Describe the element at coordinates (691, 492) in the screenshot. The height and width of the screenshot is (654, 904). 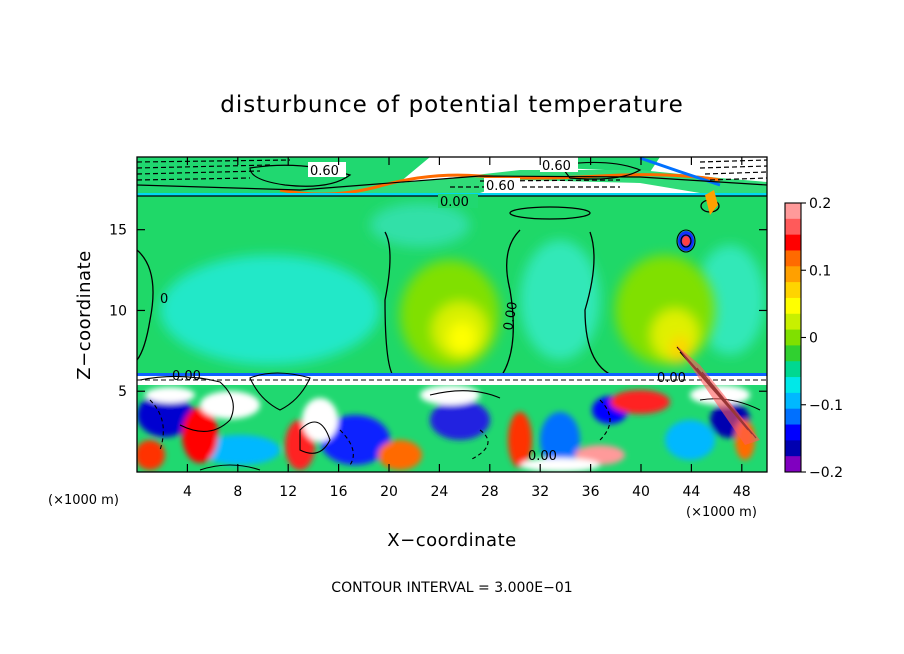
I see `x-tick-label: 44` at that location.